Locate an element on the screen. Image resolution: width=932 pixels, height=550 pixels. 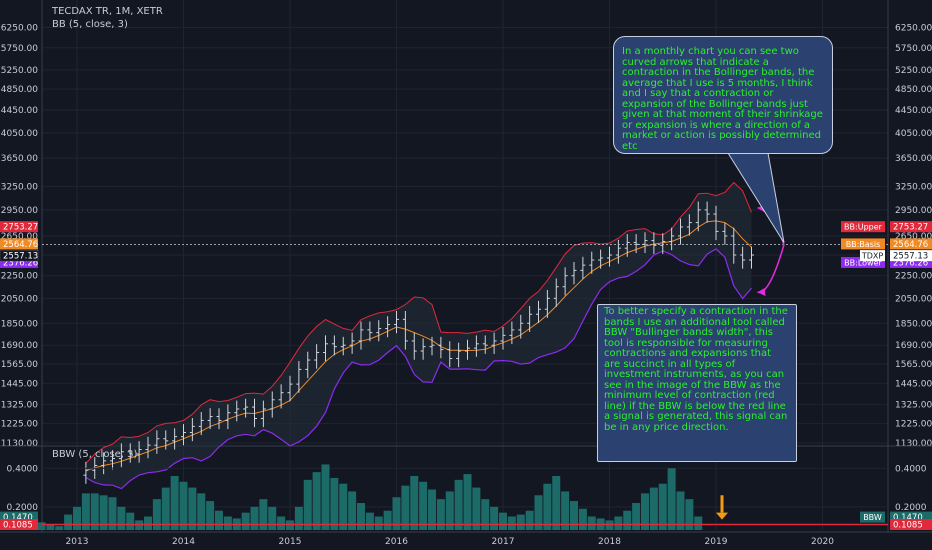
current-name-tag-bg is located at coordinates (872, 256).